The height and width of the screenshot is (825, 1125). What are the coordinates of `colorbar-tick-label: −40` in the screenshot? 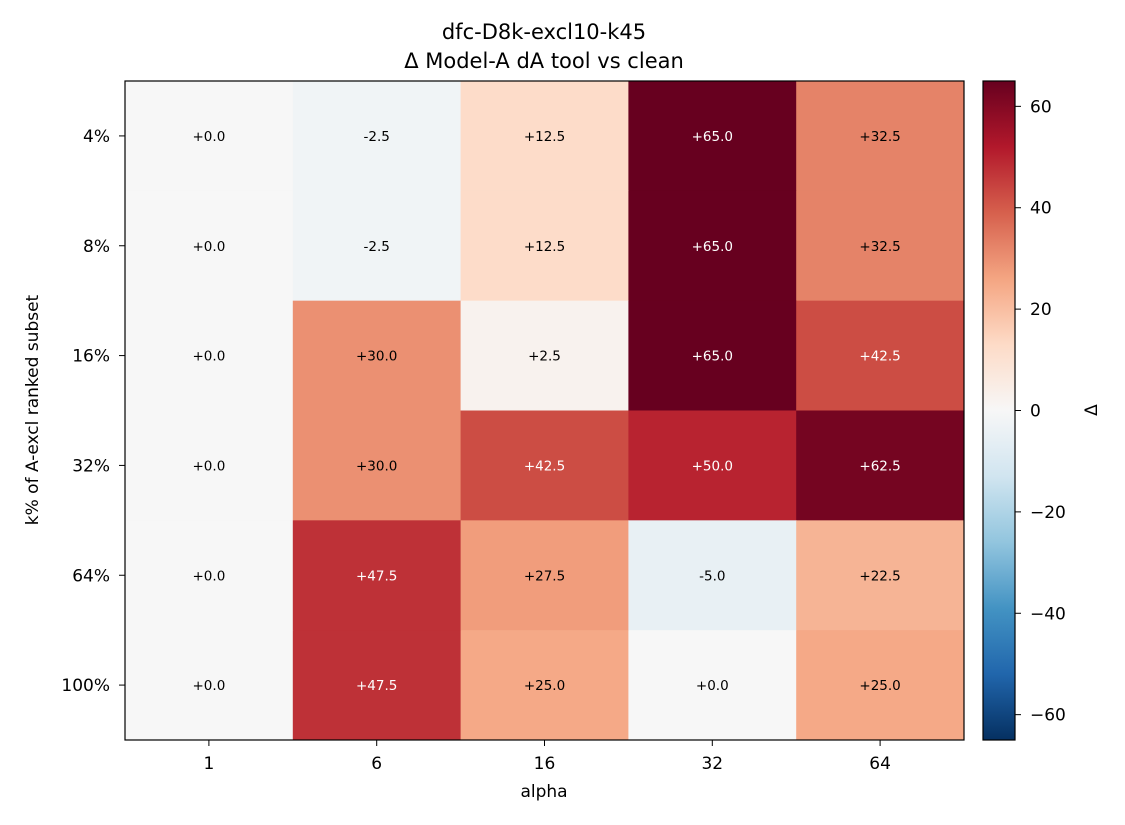 It's located at (1048, 614).